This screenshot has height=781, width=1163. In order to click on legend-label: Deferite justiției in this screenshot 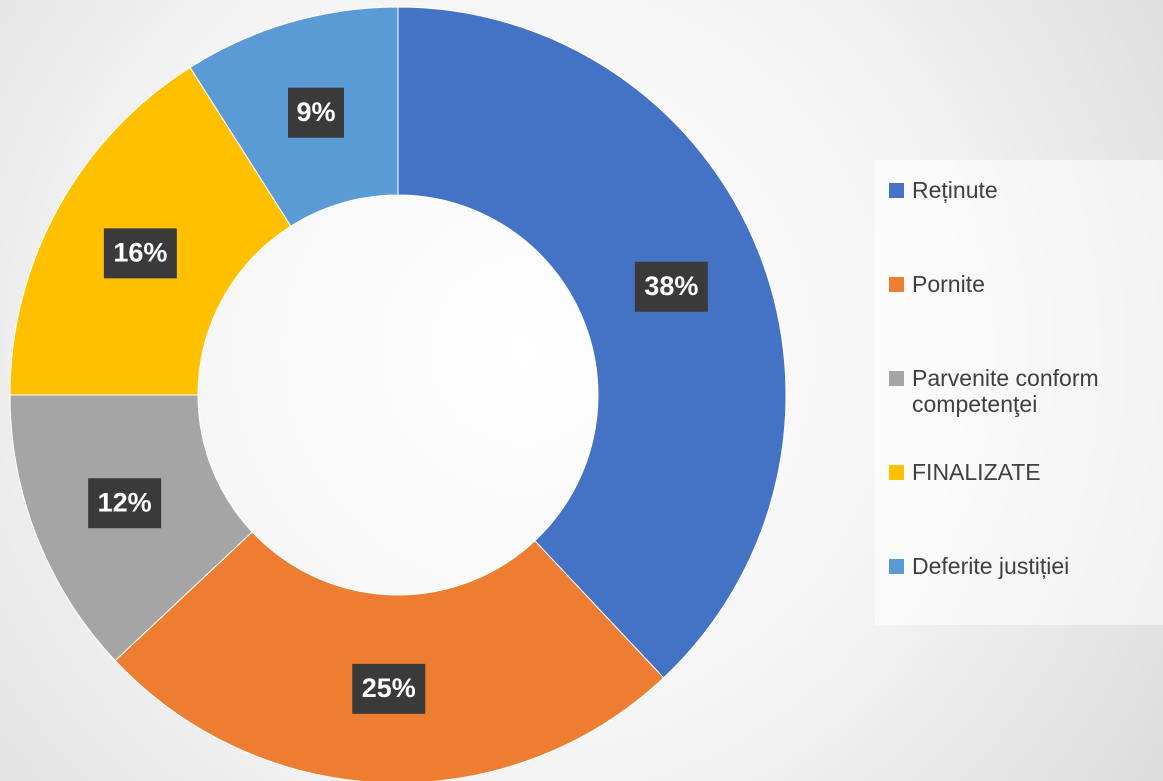, I will do `click(991, 566)`.